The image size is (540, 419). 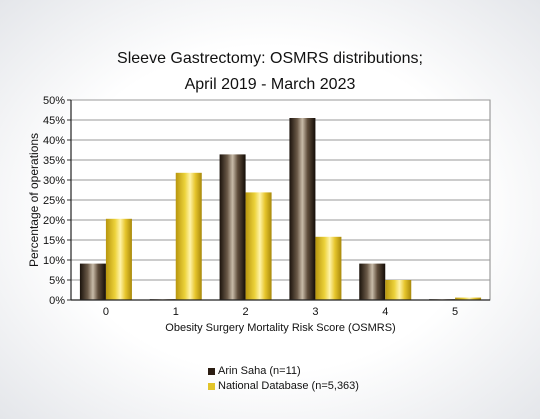 What do you see at coordinates (54, 221) in the screenshot?
I see `y-tick-label: 20%` at bounding box center [54, 221].